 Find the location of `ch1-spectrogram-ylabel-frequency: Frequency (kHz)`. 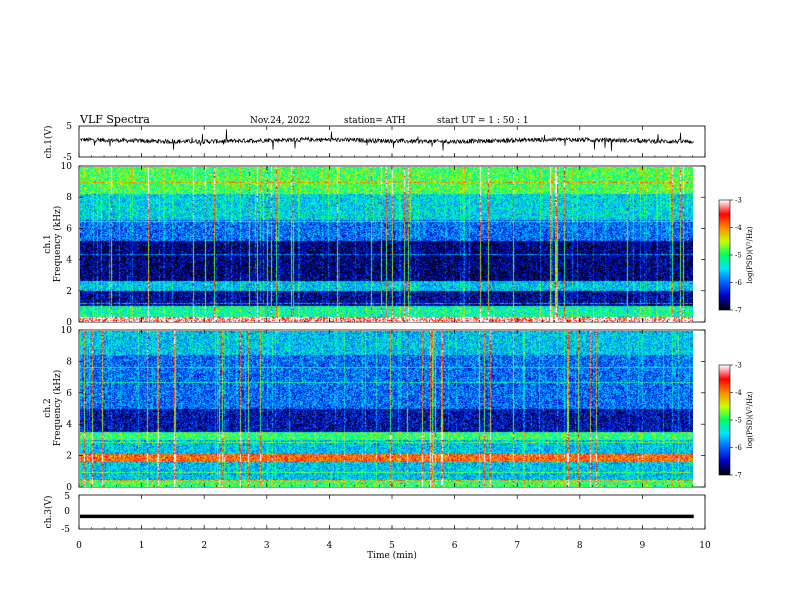

ch1-spectrogram-ylabel-frequency: Frequency (kHz) is located at coordinates (57, 244).